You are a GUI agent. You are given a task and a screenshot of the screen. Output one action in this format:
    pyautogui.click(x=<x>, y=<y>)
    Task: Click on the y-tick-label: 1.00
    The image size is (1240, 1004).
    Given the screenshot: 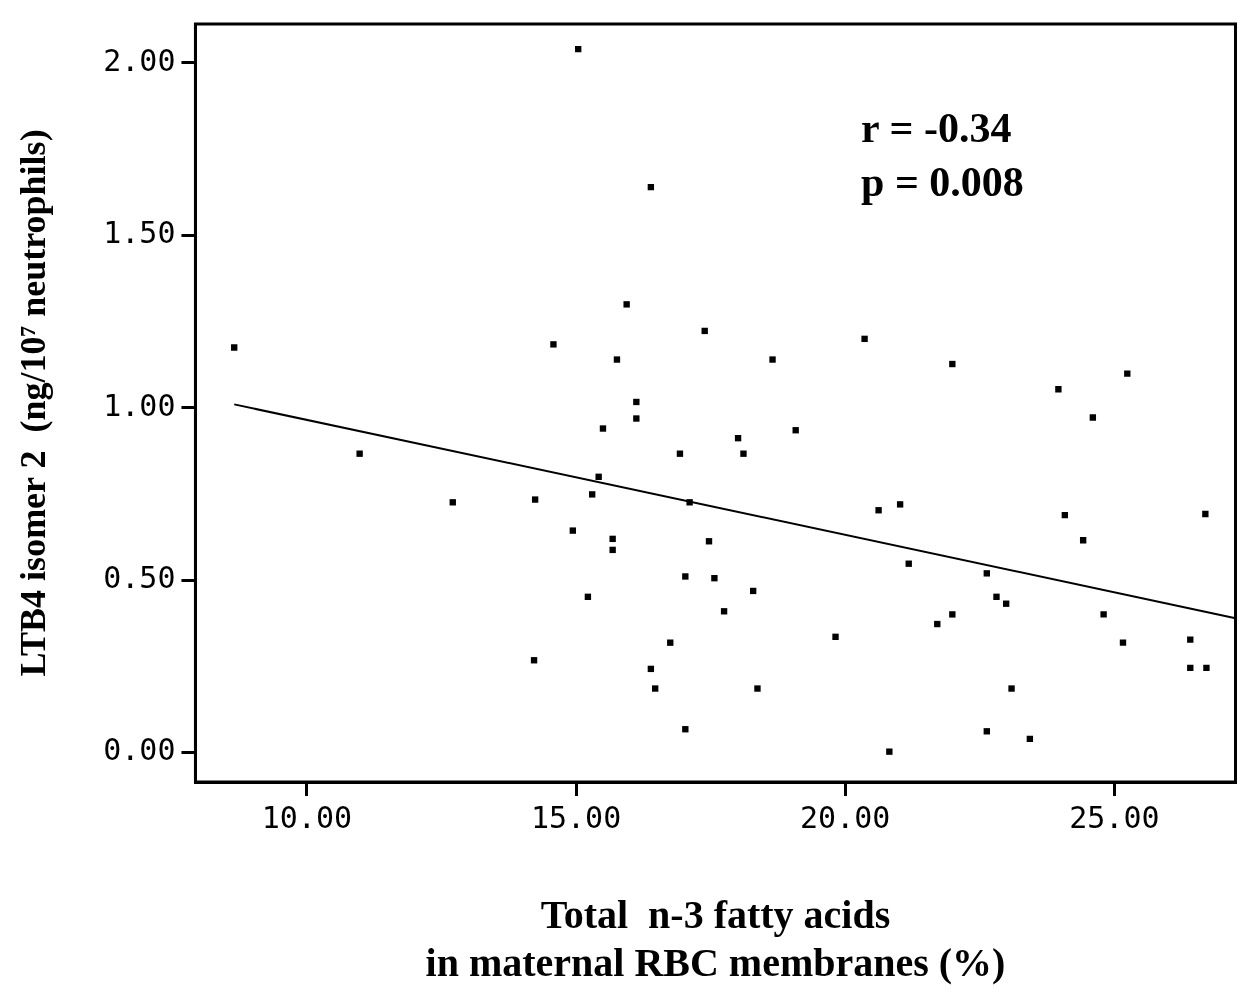 What is the action you would take?
    pyautogui.click(x=139, y=405)
    